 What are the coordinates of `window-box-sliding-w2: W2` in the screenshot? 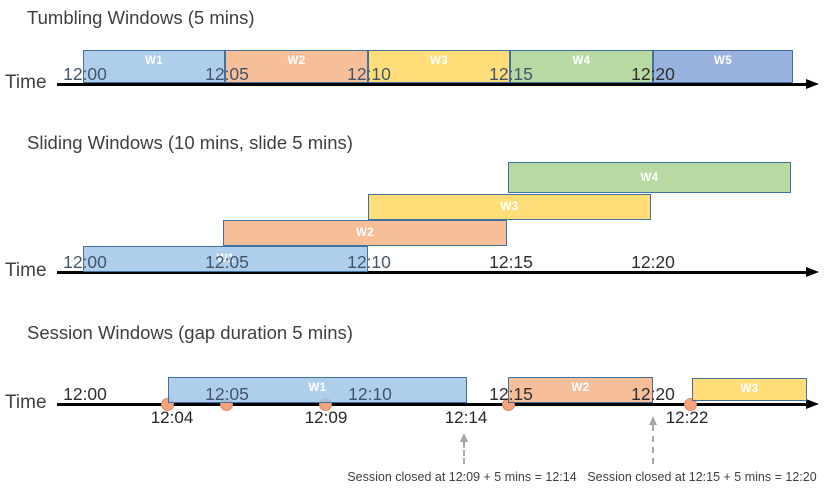 It's located at (365, 233).